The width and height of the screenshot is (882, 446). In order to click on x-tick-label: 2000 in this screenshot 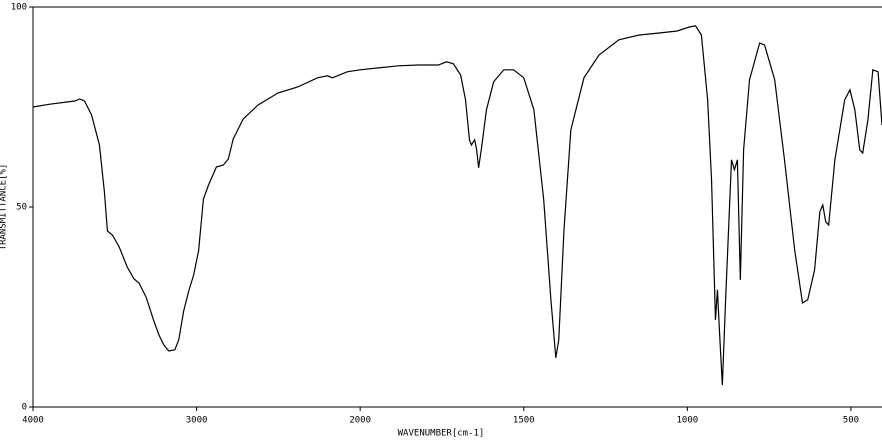, I will do `click(360, 421)`.